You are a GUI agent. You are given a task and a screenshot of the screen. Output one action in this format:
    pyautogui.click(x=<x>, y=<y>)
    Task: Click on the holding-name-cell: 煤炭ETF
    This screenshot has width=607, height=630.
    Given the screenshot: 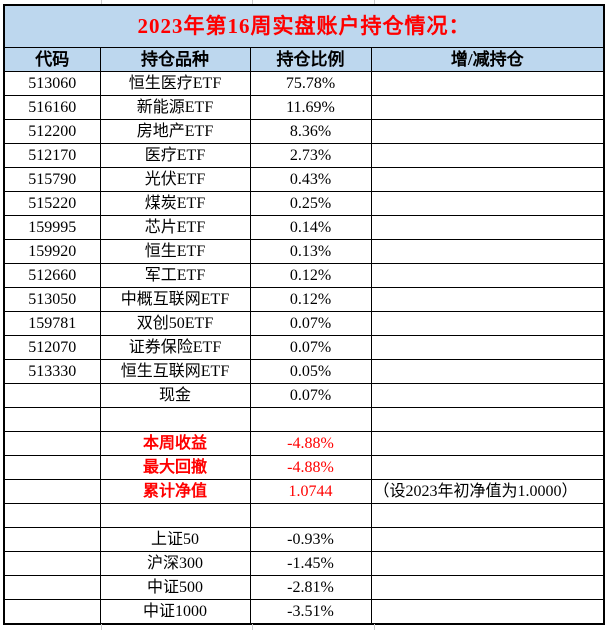 What is the action you would take?
    pyautogui.click(x=175, y=203)
    